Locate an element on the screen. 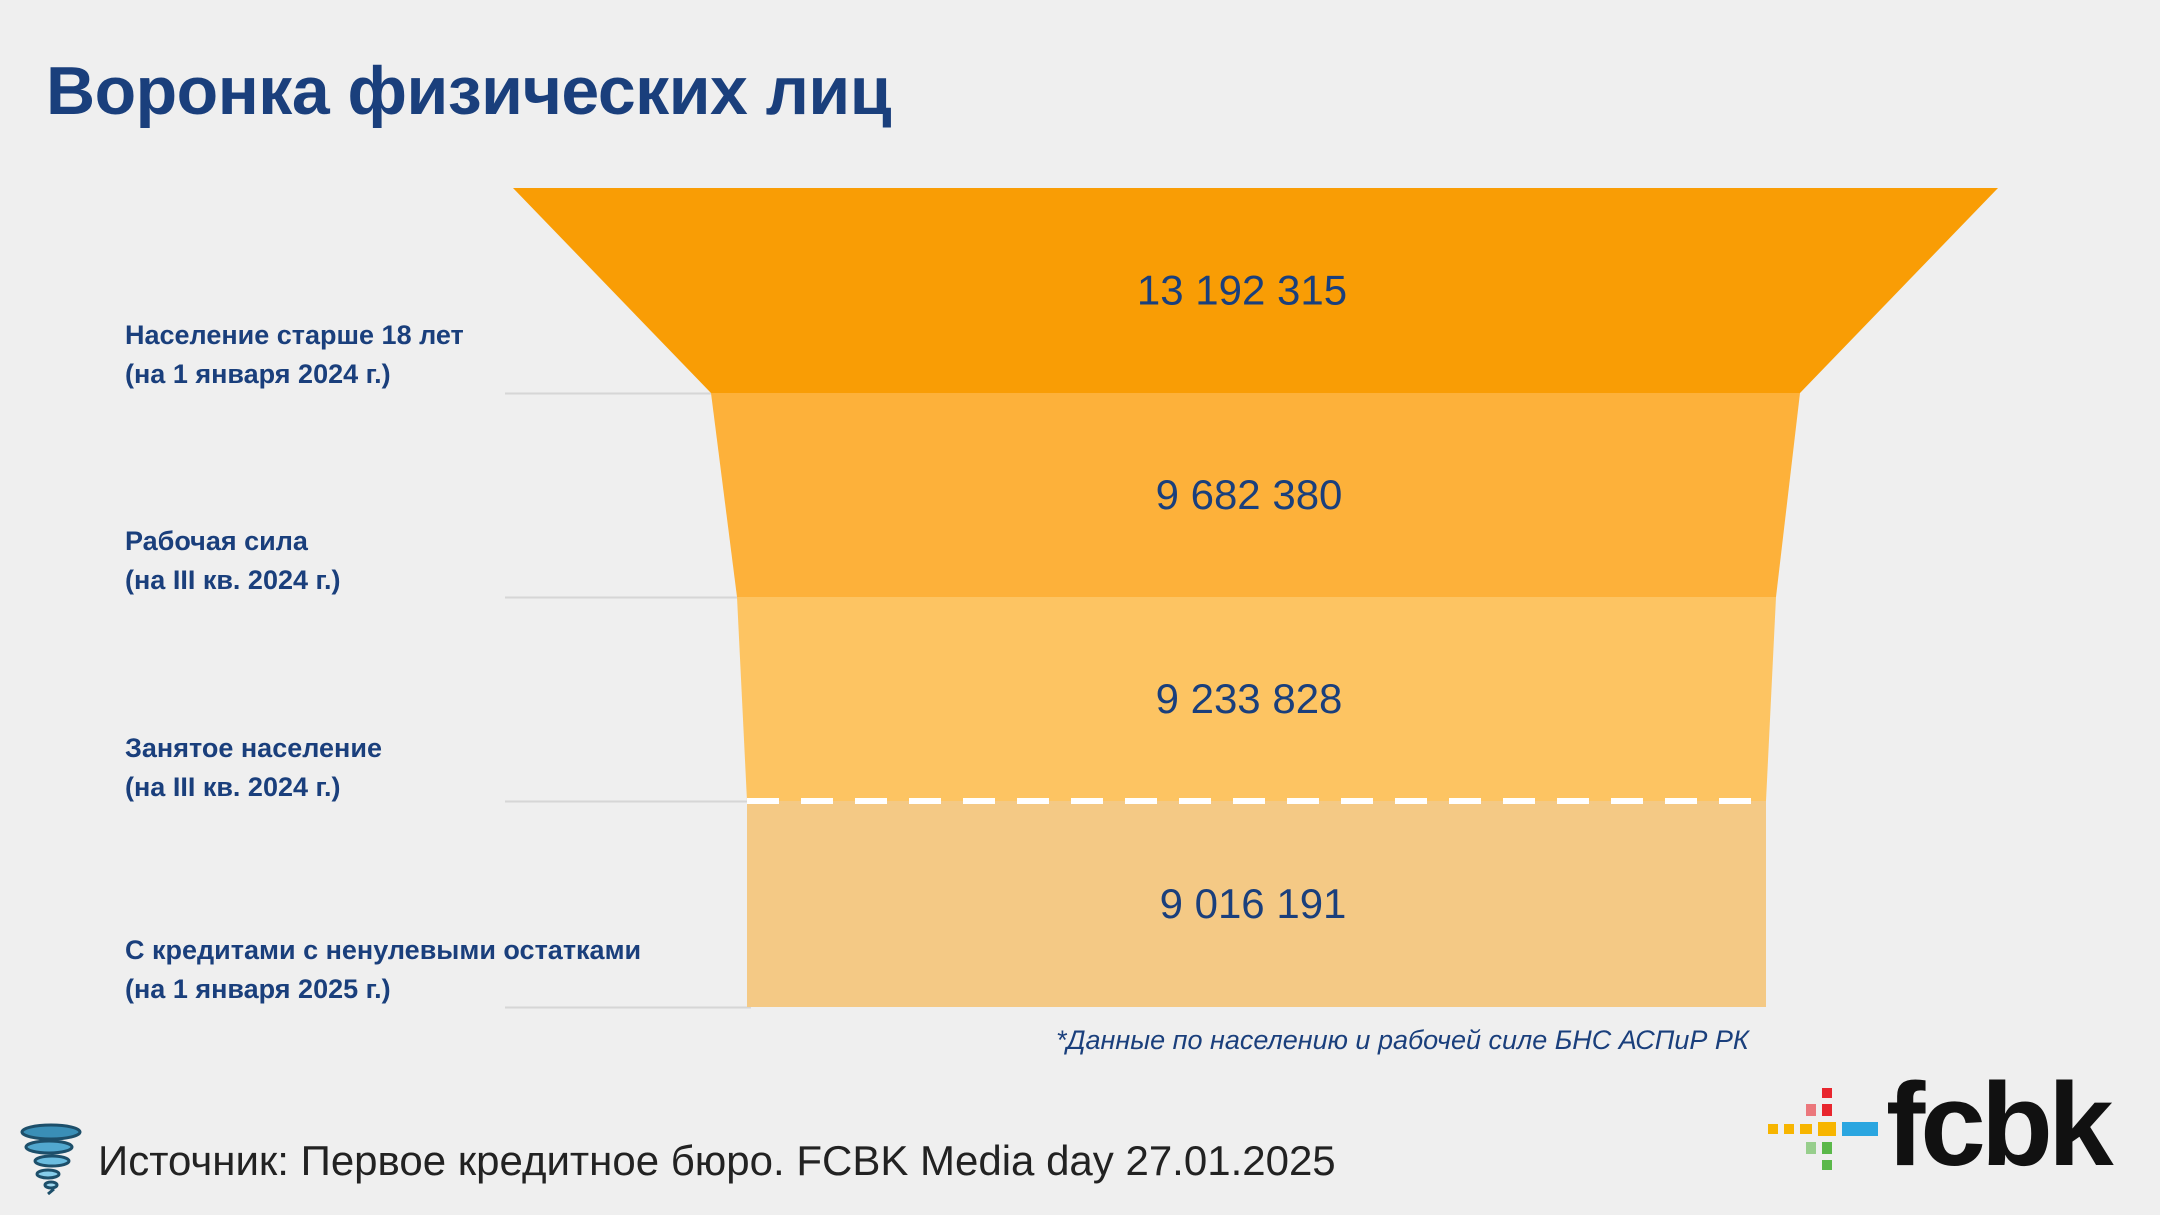  funnel-value-label-1: 13 192 315 is located at coordinates (1242, 290).